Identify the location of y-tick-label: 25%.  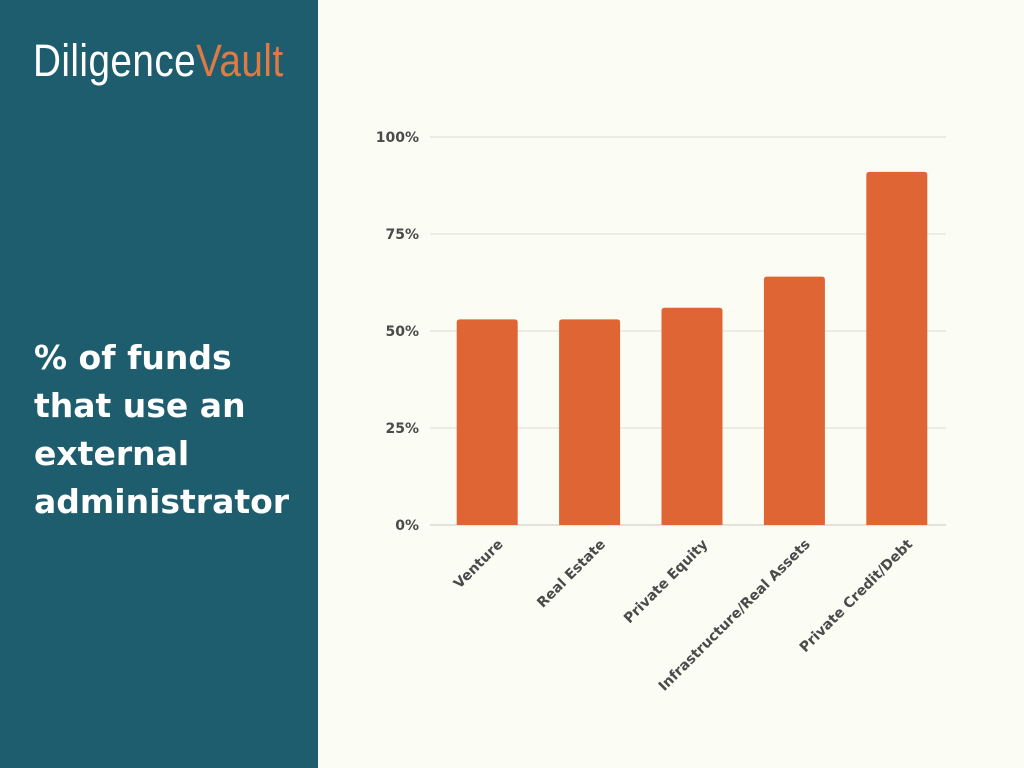
(402, 429).